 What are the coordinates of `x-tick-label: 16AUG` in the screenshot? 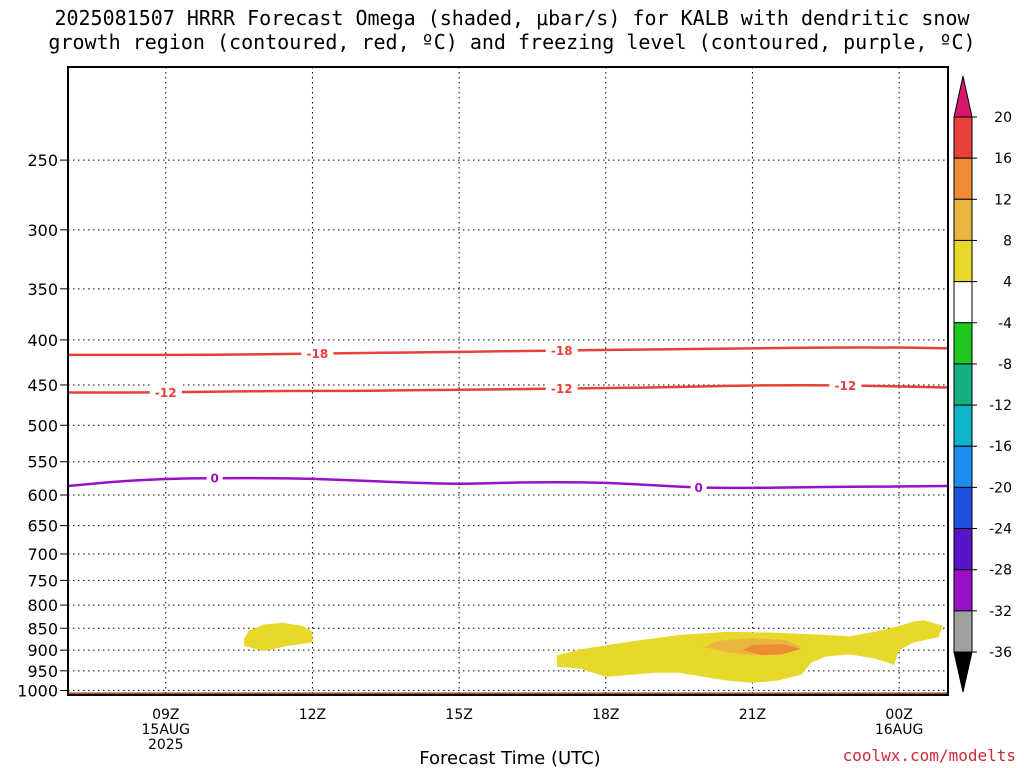 It's located at (899, 730).